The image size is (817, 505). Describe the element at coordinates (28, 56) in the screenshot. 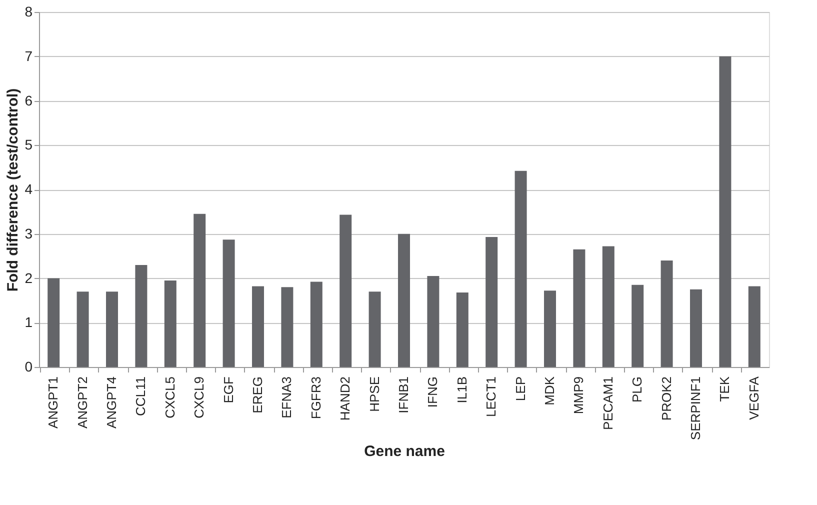

I see `y-tick-label: 7` at that location.